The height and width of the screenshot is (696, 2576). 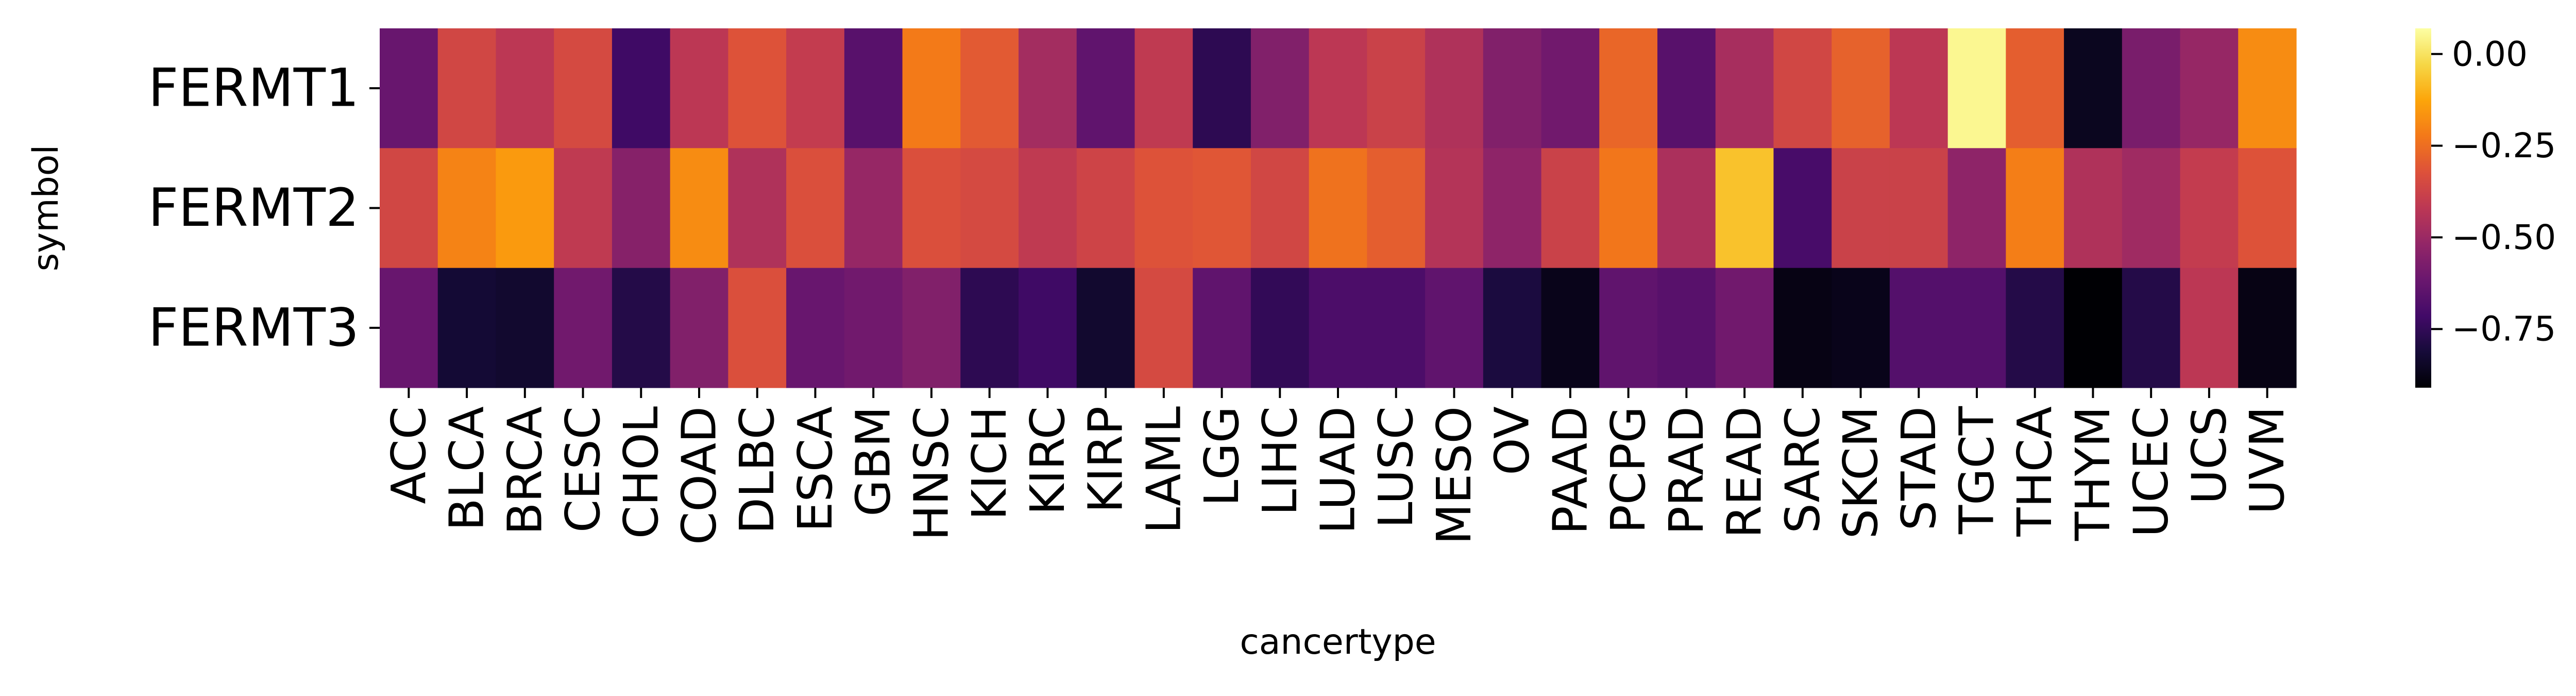 I want to click on y-tick-labels: FERMT1 FERMT2 FERMT3, so click(x=264, y=208).